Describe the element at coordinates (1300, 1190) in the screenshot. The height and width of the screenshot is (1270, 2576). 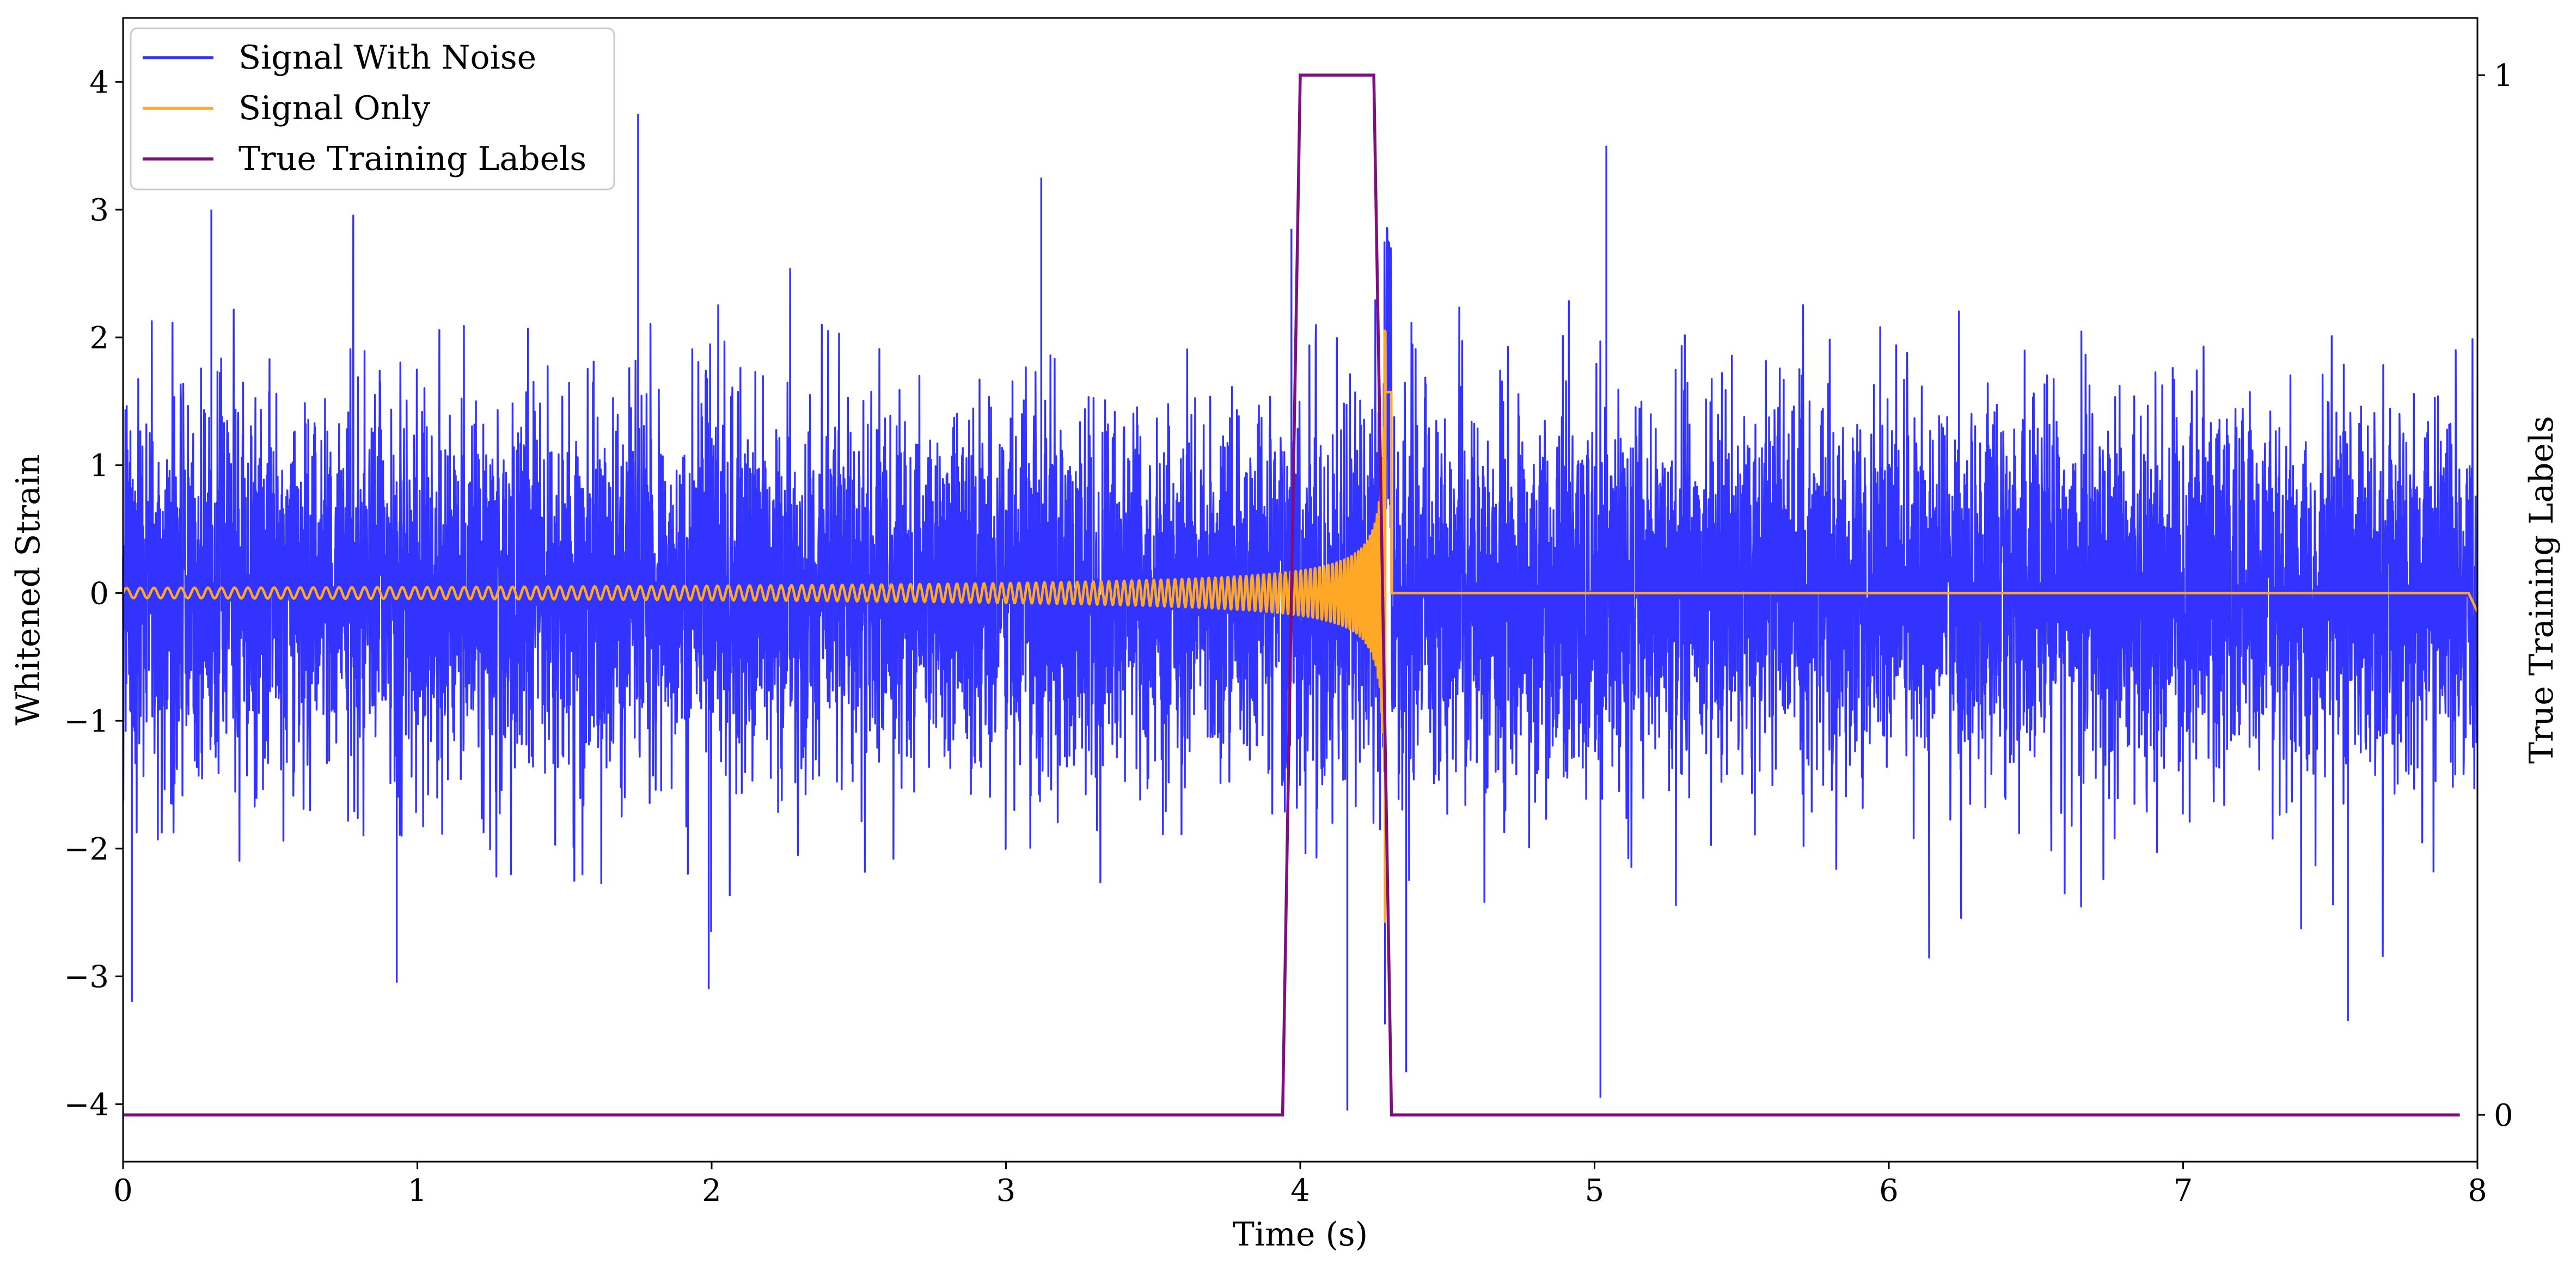
I see `x-tick-label: 4` at that location.